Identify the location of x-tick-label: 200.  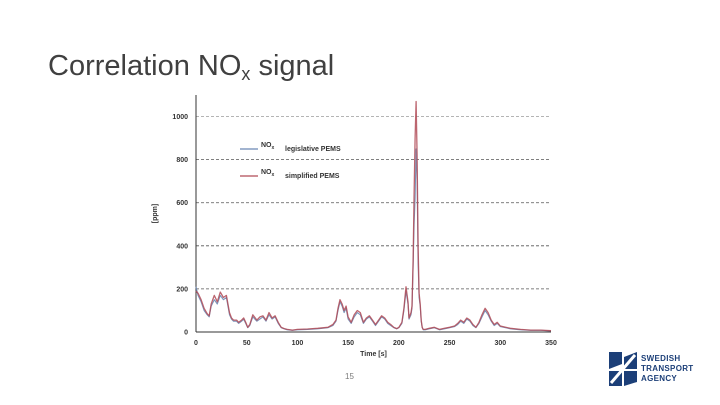
(399, 343).